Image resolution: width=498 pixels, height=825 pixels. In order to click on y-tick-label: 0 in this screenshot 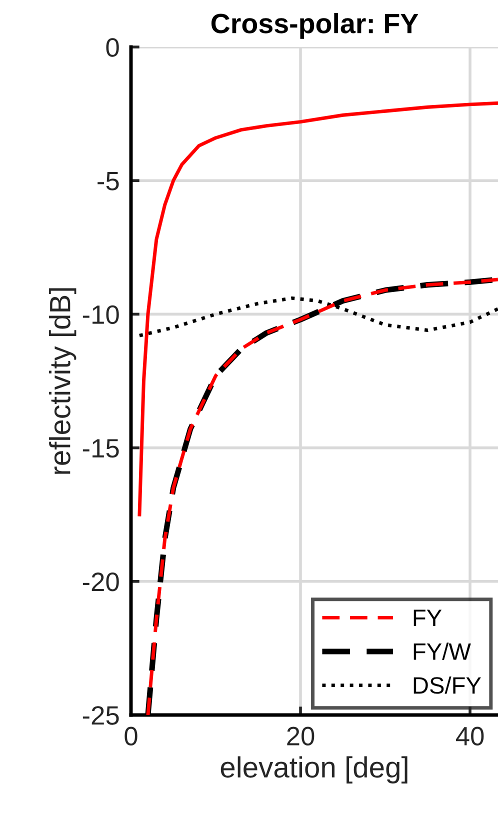, I will do `click(112, 47)`.